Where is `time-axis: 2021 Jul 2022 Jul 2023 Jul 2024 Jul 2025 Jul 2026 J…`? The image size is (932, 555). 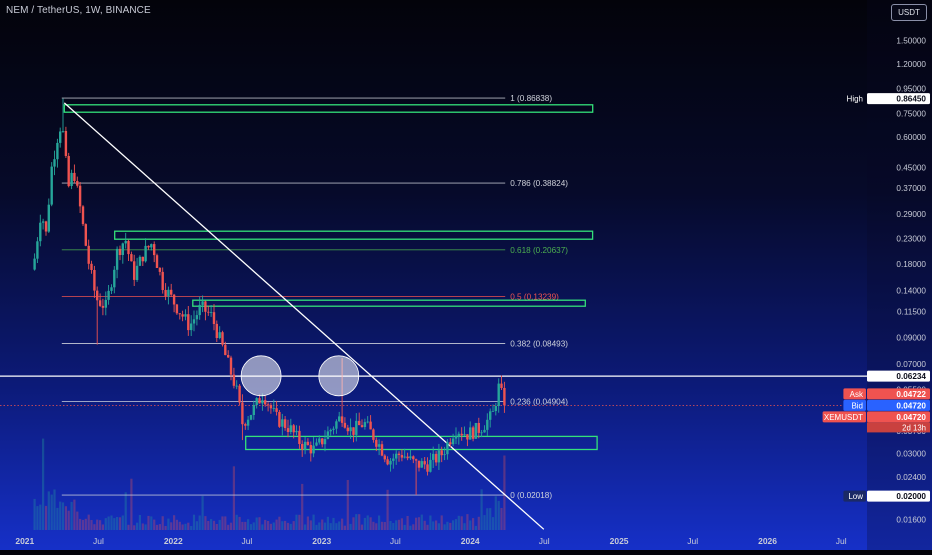 time-axis: 2021 Jul 2022 Jul 2023 Jul 2024 Jul 2025 Jul 2026 J… is located at coordinates (430, 541).